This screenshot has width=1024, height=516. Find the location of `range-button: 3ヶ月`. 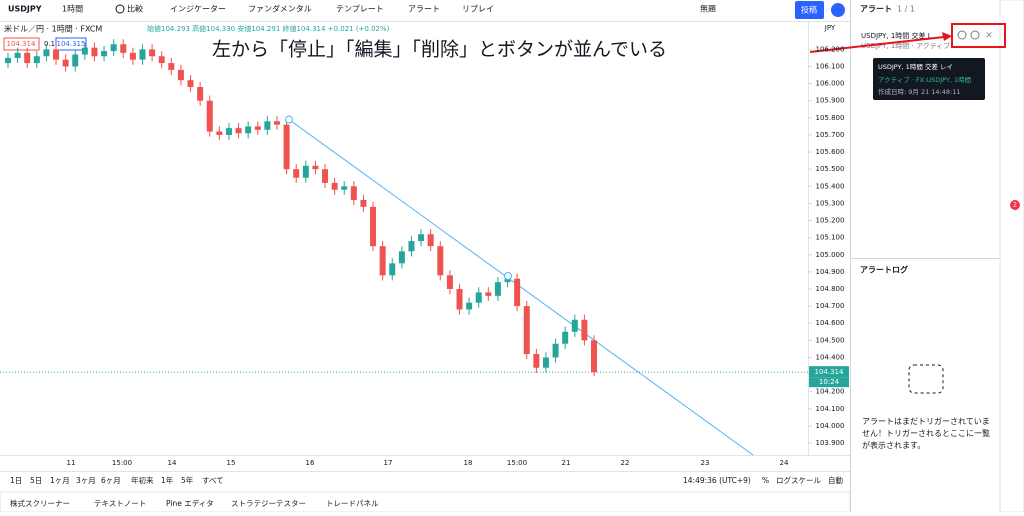

range-button: 3ヶ月 is located at coordinates (86, 480).